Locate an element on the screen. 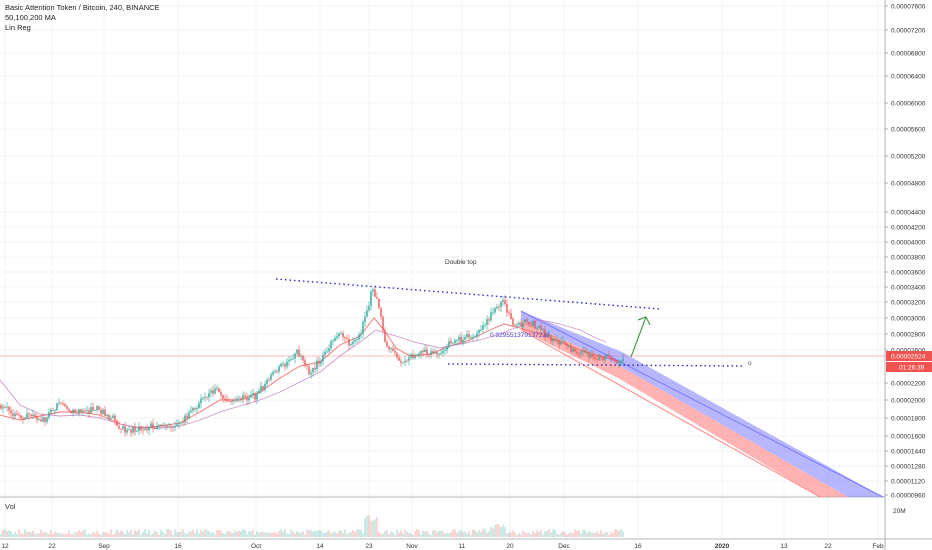  countdown-value: 01:26:39 is located at coordinates (912, 368).